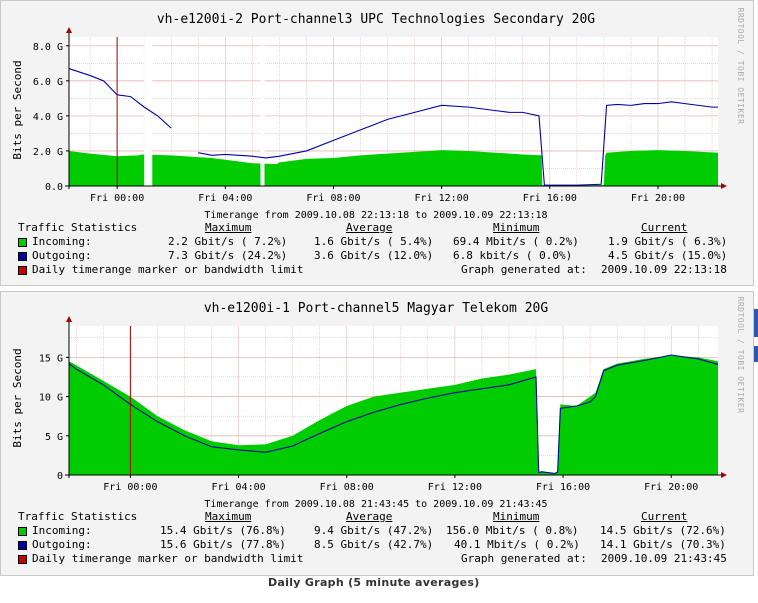 The width and height of the screenshot is (758, 603). I want to click on incoming-minimum: 69.4 Mbit/s ( 0.2%), so click(516, 241).